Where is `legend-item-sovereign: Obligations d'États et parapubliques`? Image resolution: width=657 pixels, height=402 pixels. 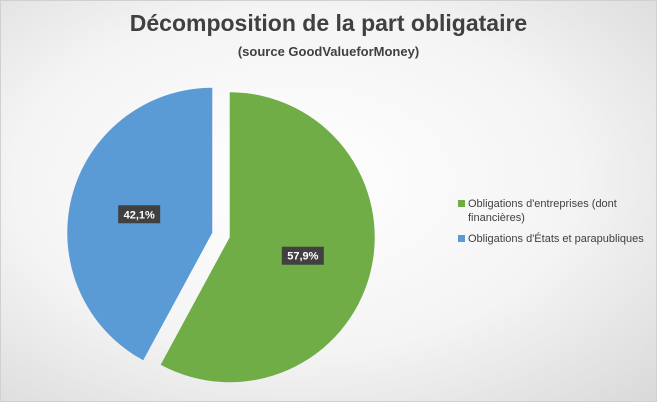 legend-item-sovereign: Obligations d'États et parapubliques is located at coordinates (554, 239).